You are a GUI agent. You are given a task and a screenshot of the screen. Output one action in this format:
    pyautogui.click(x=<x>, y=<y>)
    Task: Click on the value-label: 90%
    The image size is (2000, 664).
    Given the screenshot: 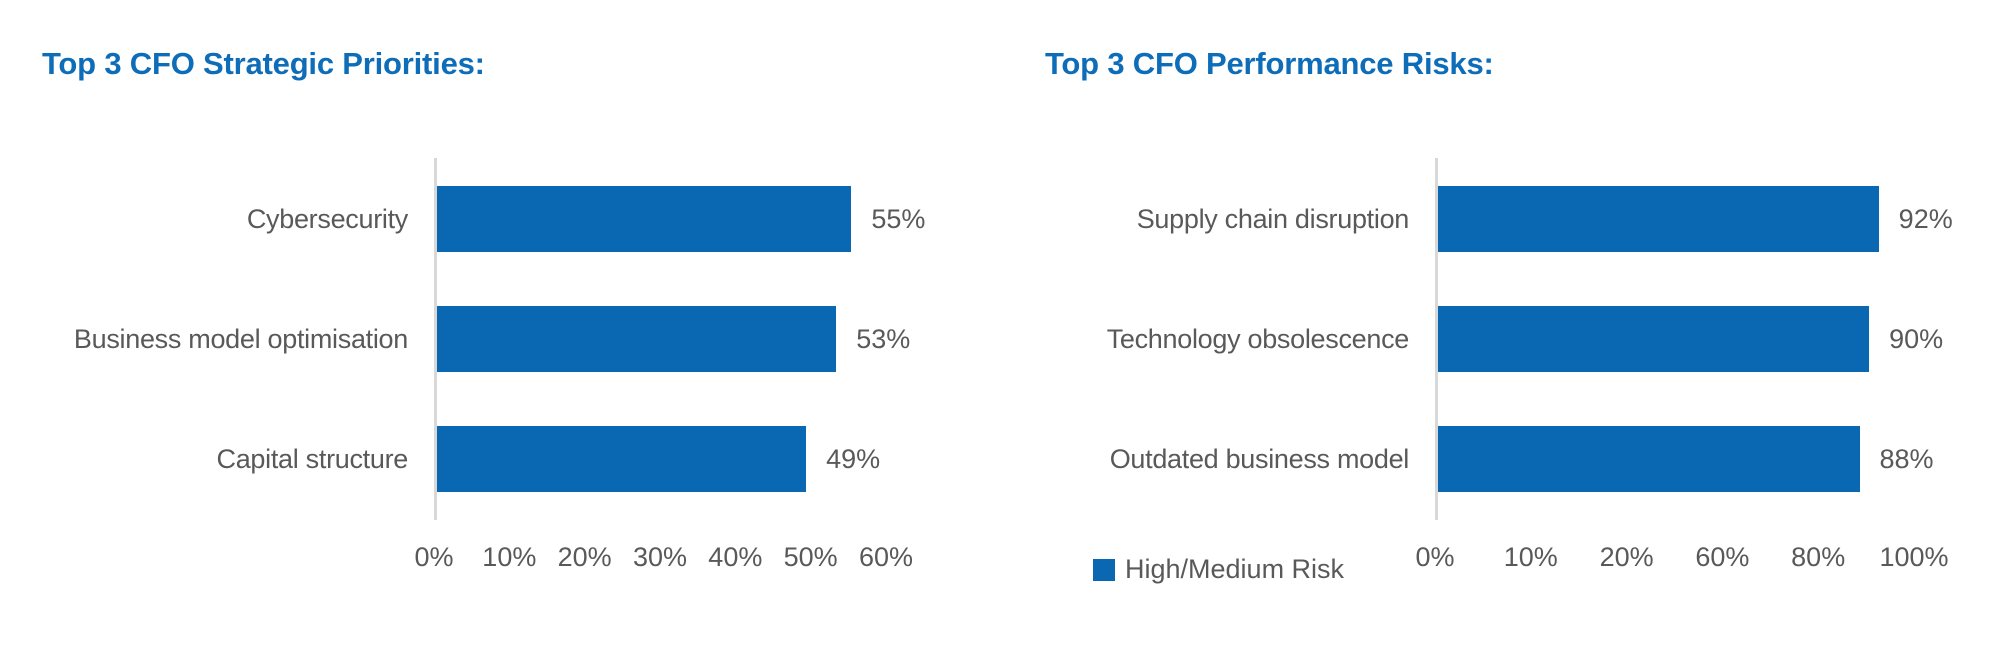 What is the action you would take?
    pyautogui.click(x=1916, y=338)
    